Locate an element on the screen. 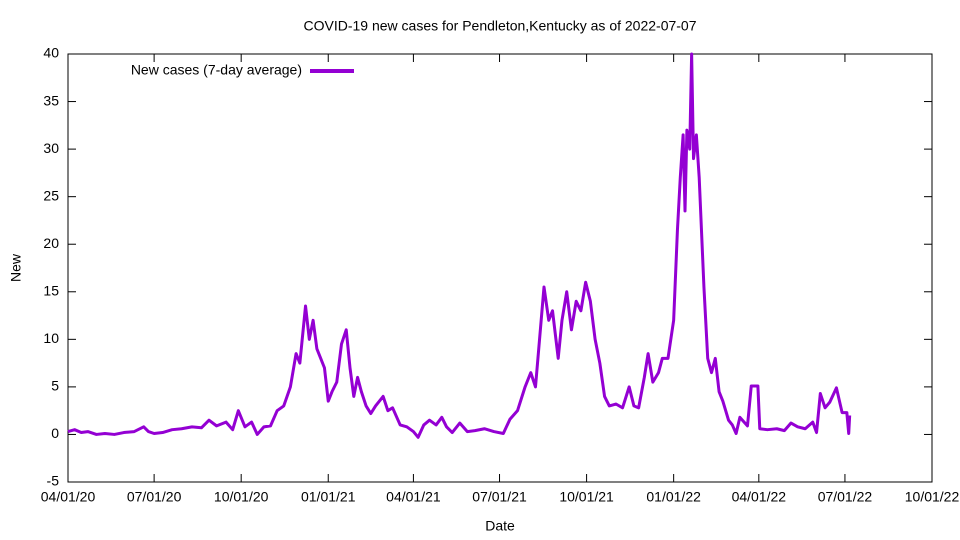 The height and width of the screenshot is (540, 960). y-tick-label: 0 is located at coordinates (55, 433).